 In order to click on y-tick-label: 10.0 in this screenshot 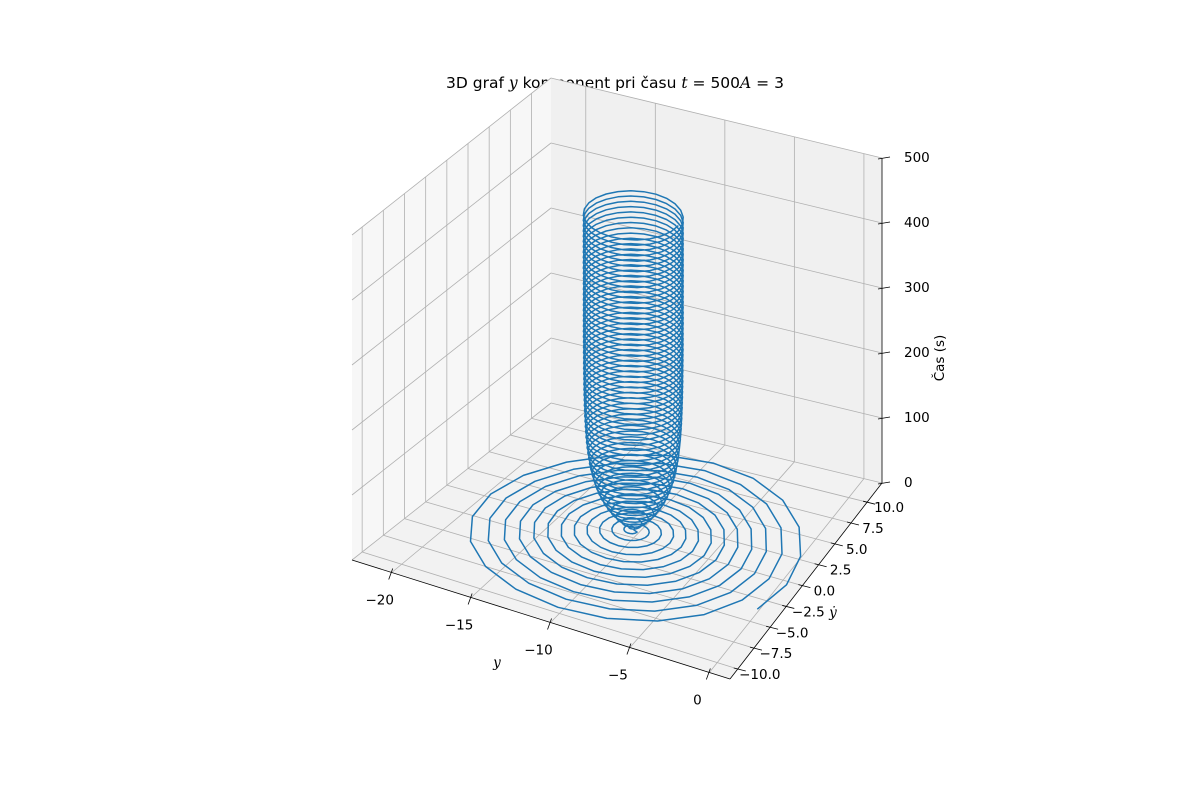, I will do `click(889, 508)`.